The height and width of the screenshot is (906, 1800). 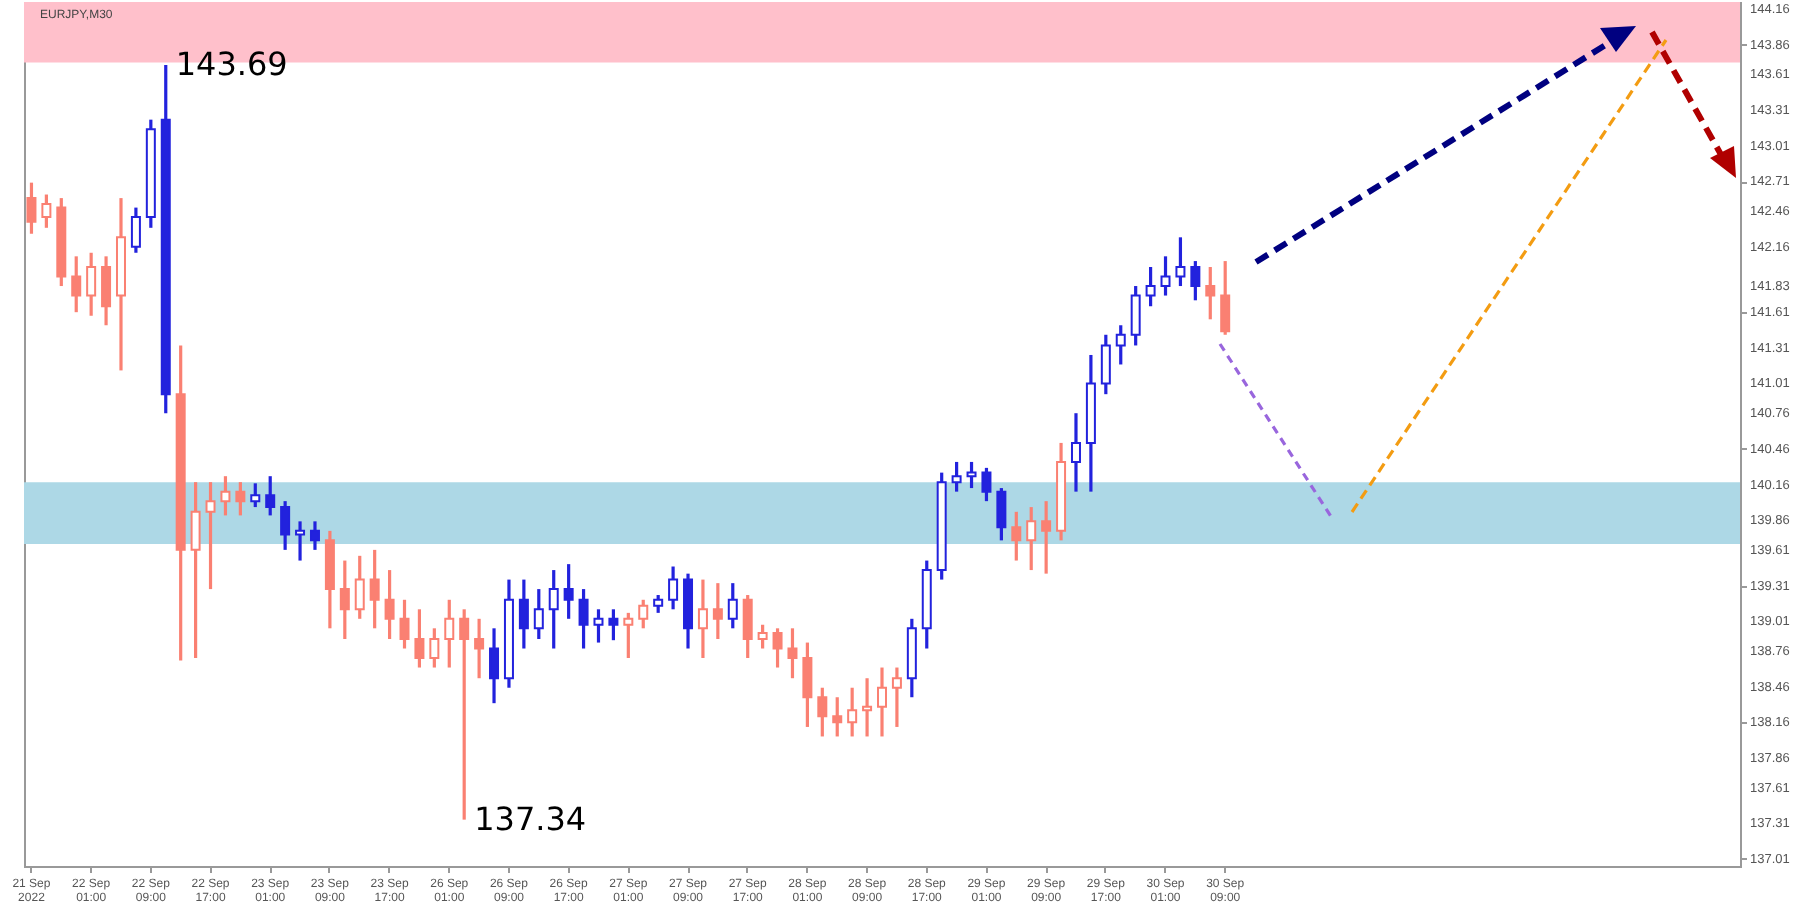 What do you see at coordinates (231, 63) in the screenshot?
I see `annotation: 143.69` at bounding box center [231, 63].